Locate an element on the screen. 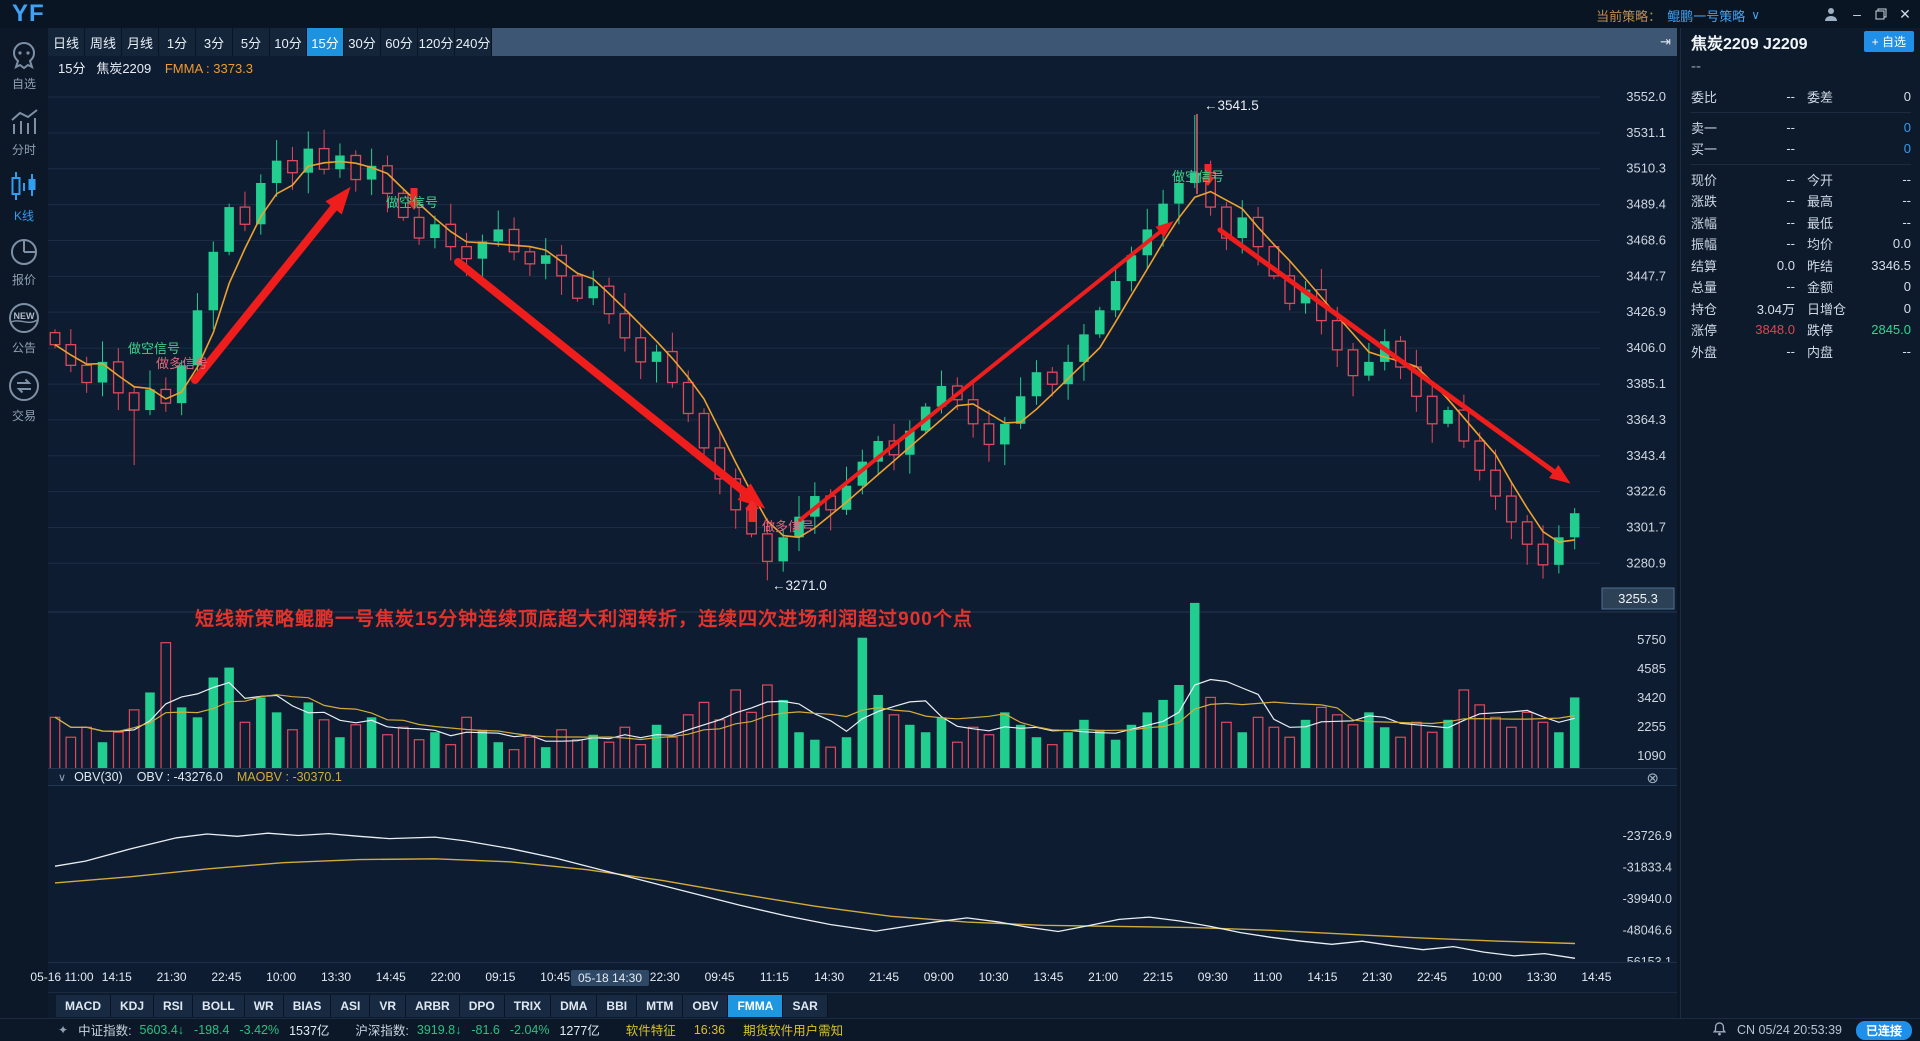 The height and width of the screenshot is (1041, 1920). quote-value: 0 is located at coordinates (1907, 149).